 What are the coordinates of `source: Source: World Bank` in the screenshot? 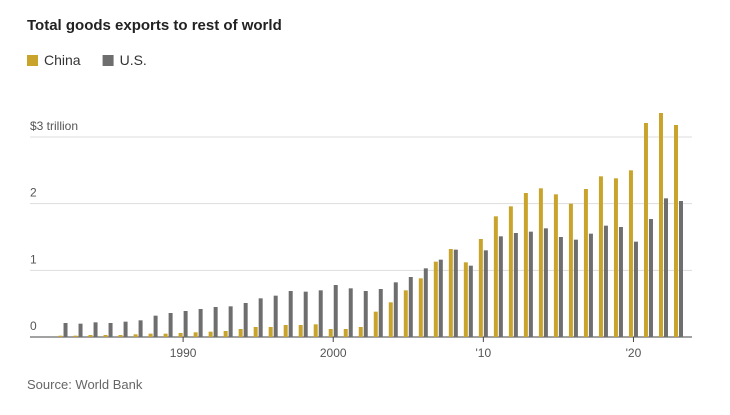 It's located at (85, 384).